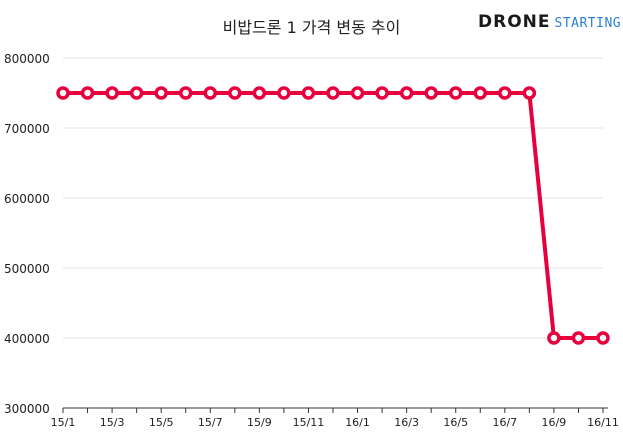  Describe the element at coordinates (27, 409) in the screenshot. I see `y-tick-label: 300000` at that location.